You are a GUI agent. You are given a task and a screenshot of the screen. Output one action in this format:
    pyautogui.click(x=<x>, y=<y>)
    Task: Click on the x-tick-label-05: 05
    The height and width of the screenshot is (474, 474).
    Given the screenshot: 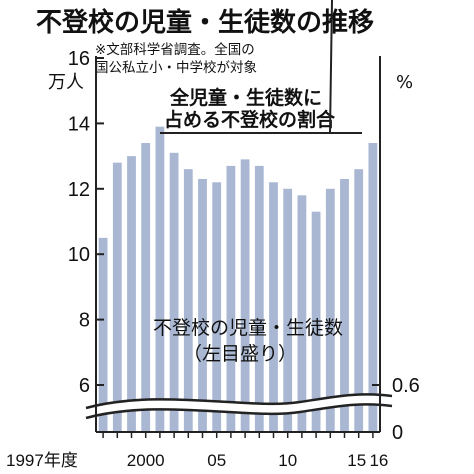 What is the action you would take?
    pyautogui.click(x=216, y=460)
    